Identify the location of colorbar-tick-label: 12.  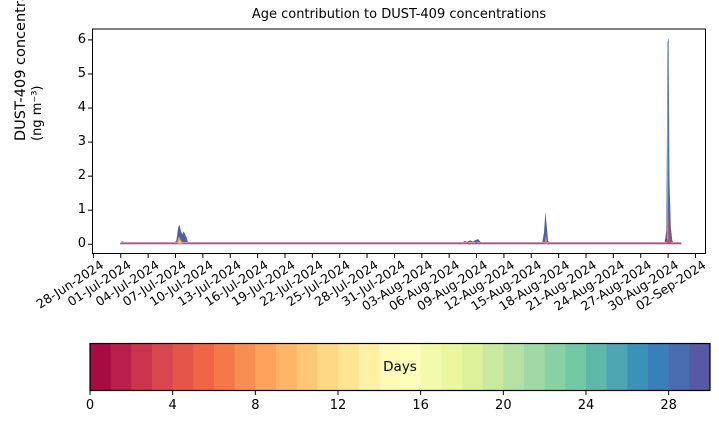
(338, 405).